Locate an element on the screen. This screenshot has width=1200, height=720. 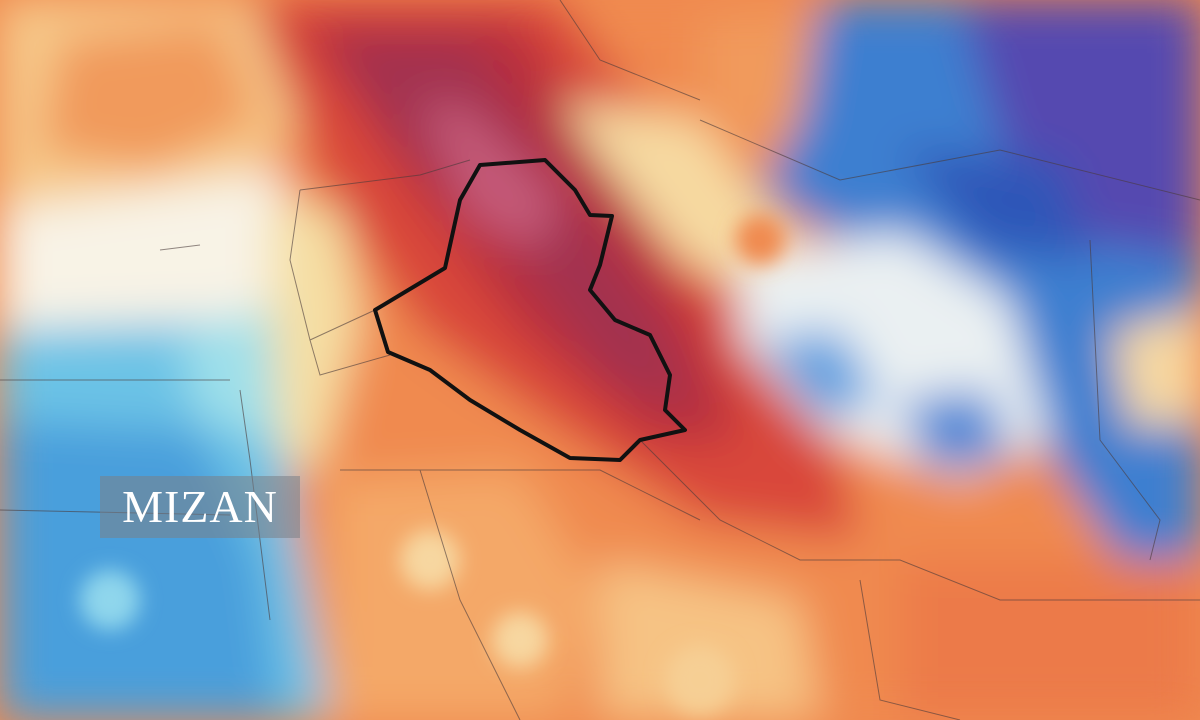
watermark-box is located at coordinates (200, 507).